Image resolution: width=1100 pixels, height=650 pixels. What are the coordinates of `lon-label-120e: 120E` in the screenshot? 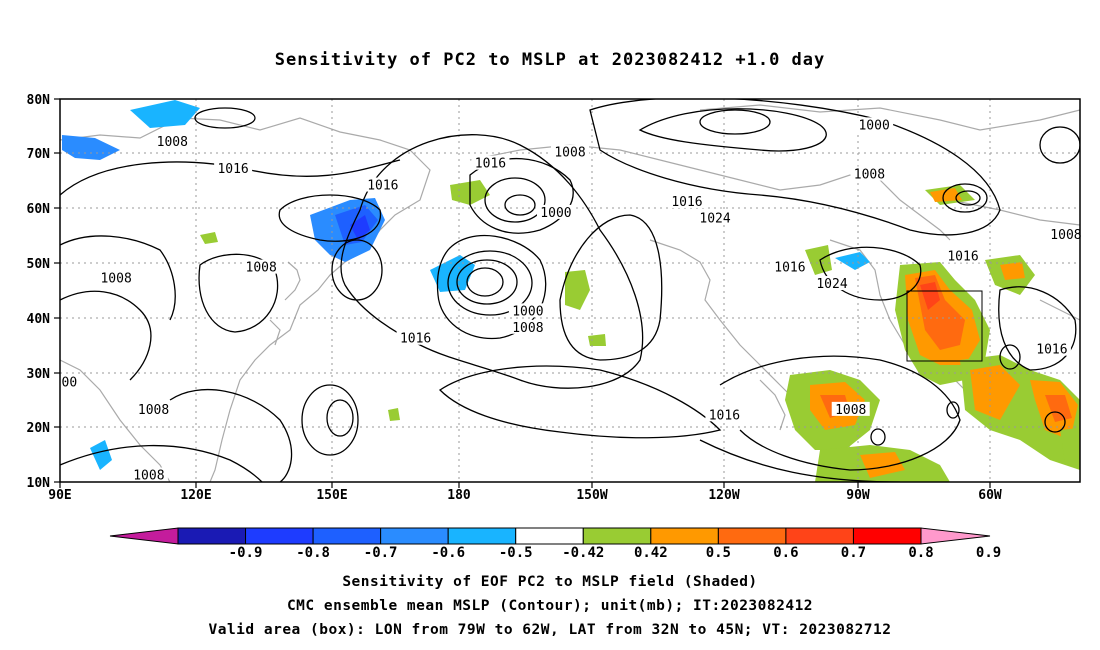 It's located at (195, 495).